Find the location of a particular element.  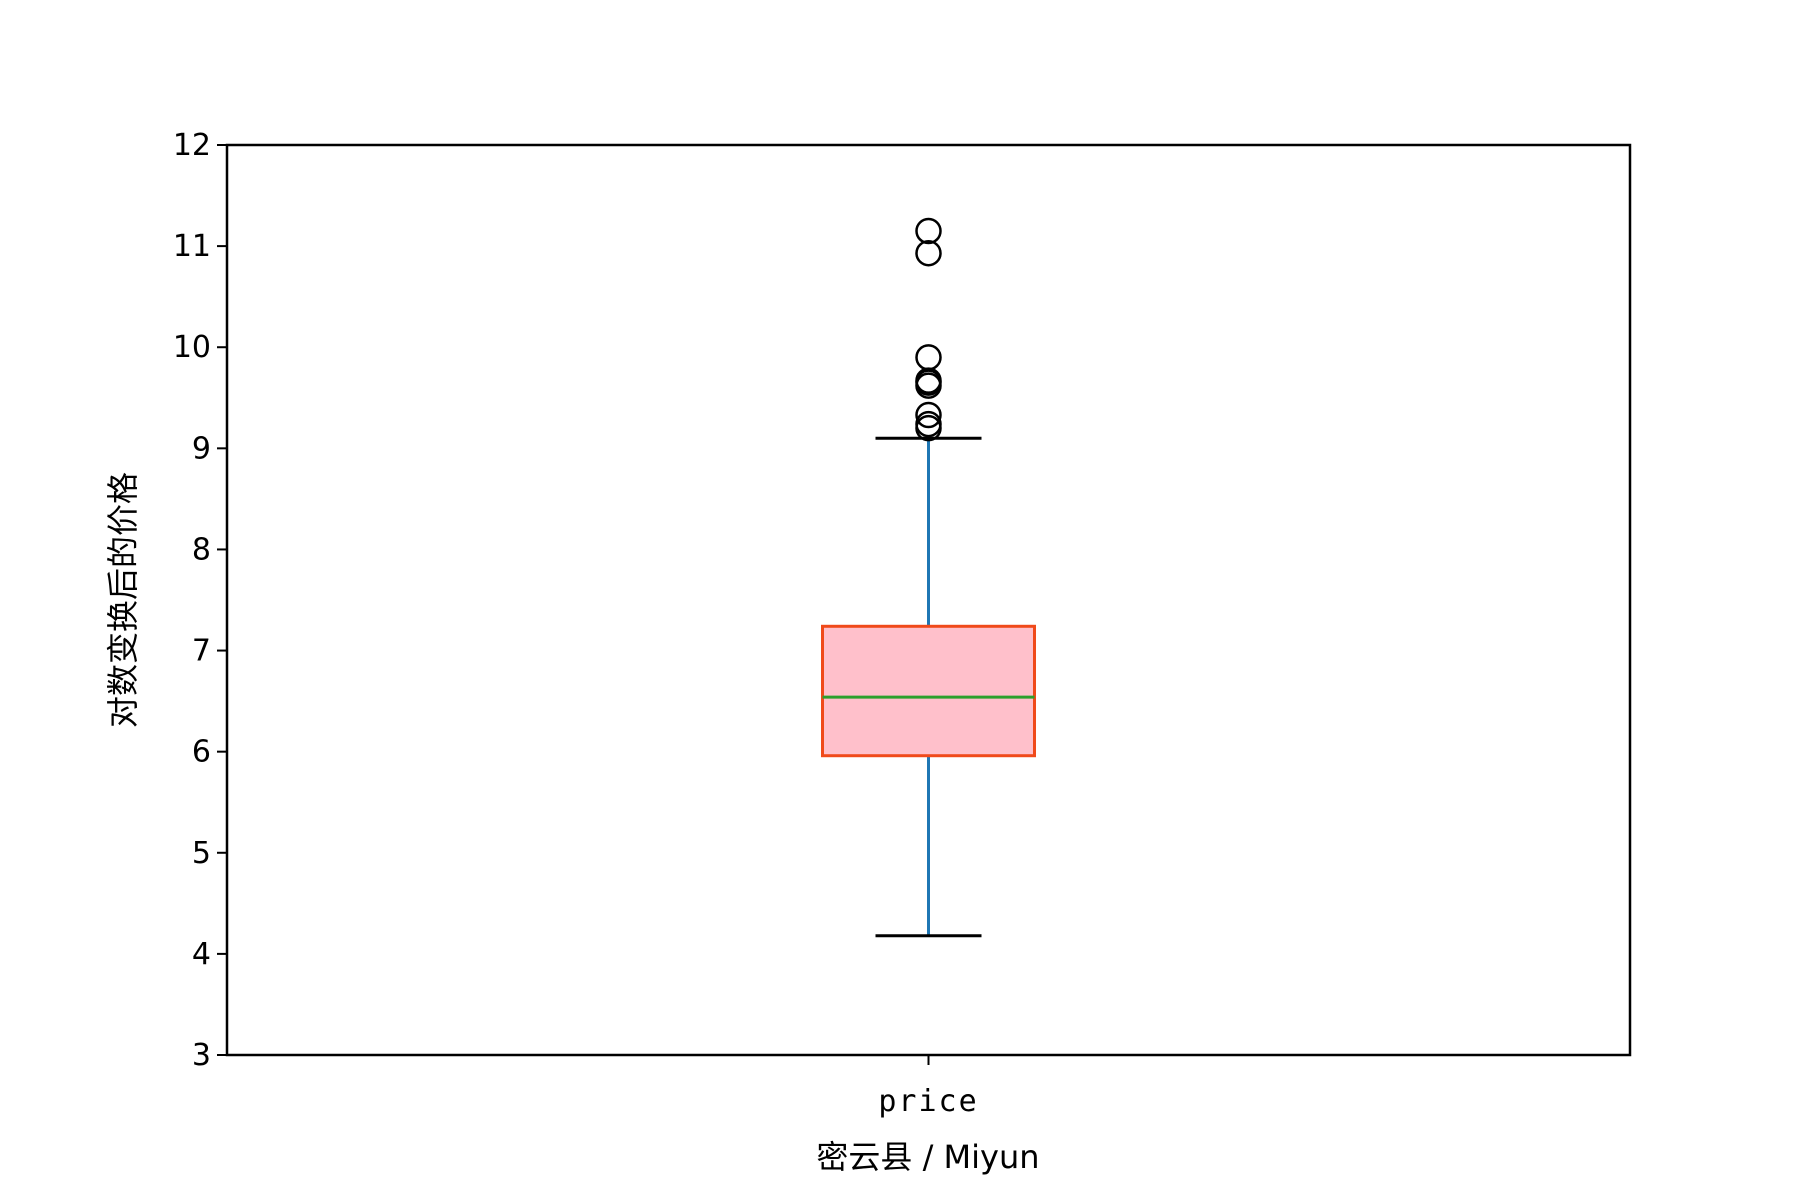

iqr-box is located at coordinates (928, 691).